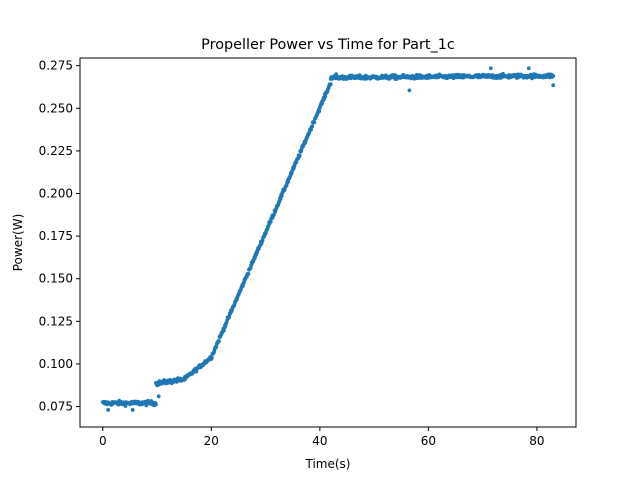 Image resolution: width=640 pixels, height=480 pixels. I want to click on y-tick-label: 0.125, so click(56, 321).